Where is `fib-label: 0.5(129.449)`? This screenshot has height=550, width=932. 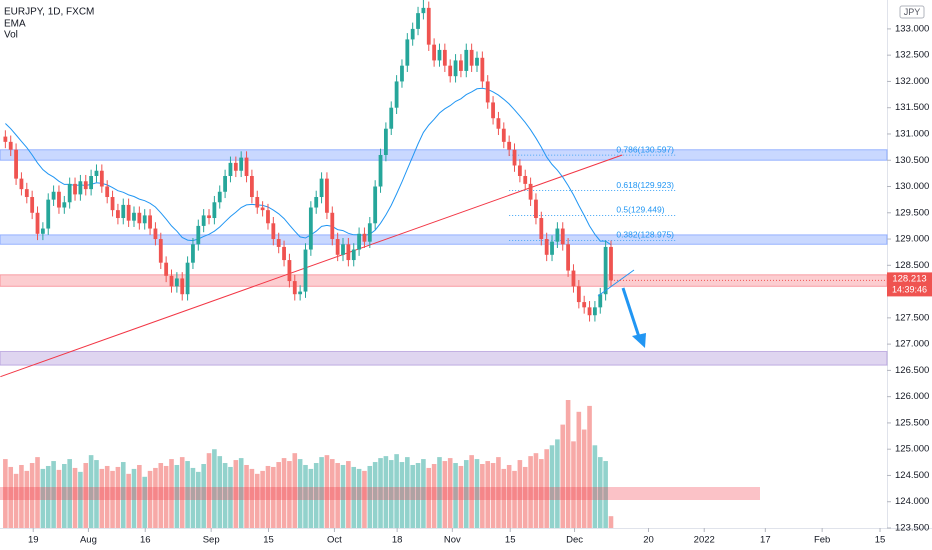 fib-label: 0.5(129.449) is located at coordinates (640, 210).